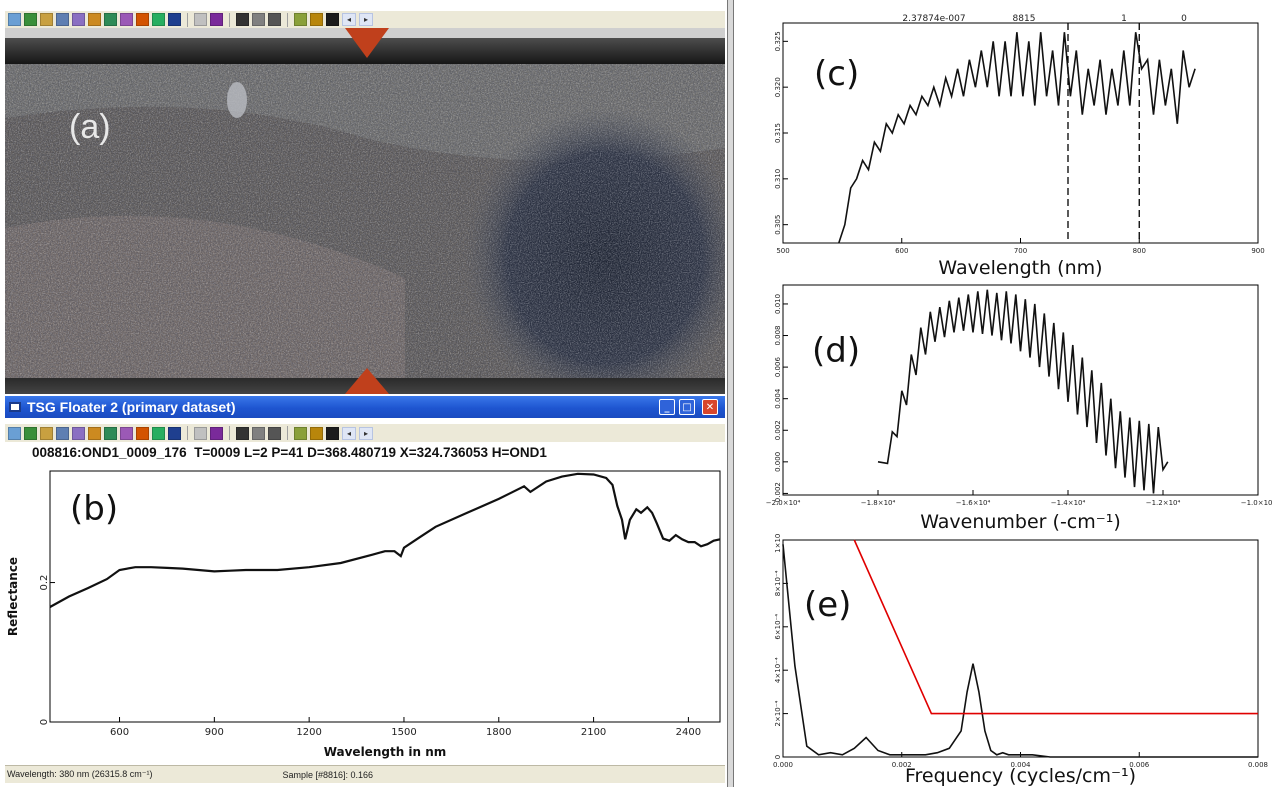 The width and height of the screenshot is (1272, 787). I want to click on maximize-button: □, so click(687, 407).